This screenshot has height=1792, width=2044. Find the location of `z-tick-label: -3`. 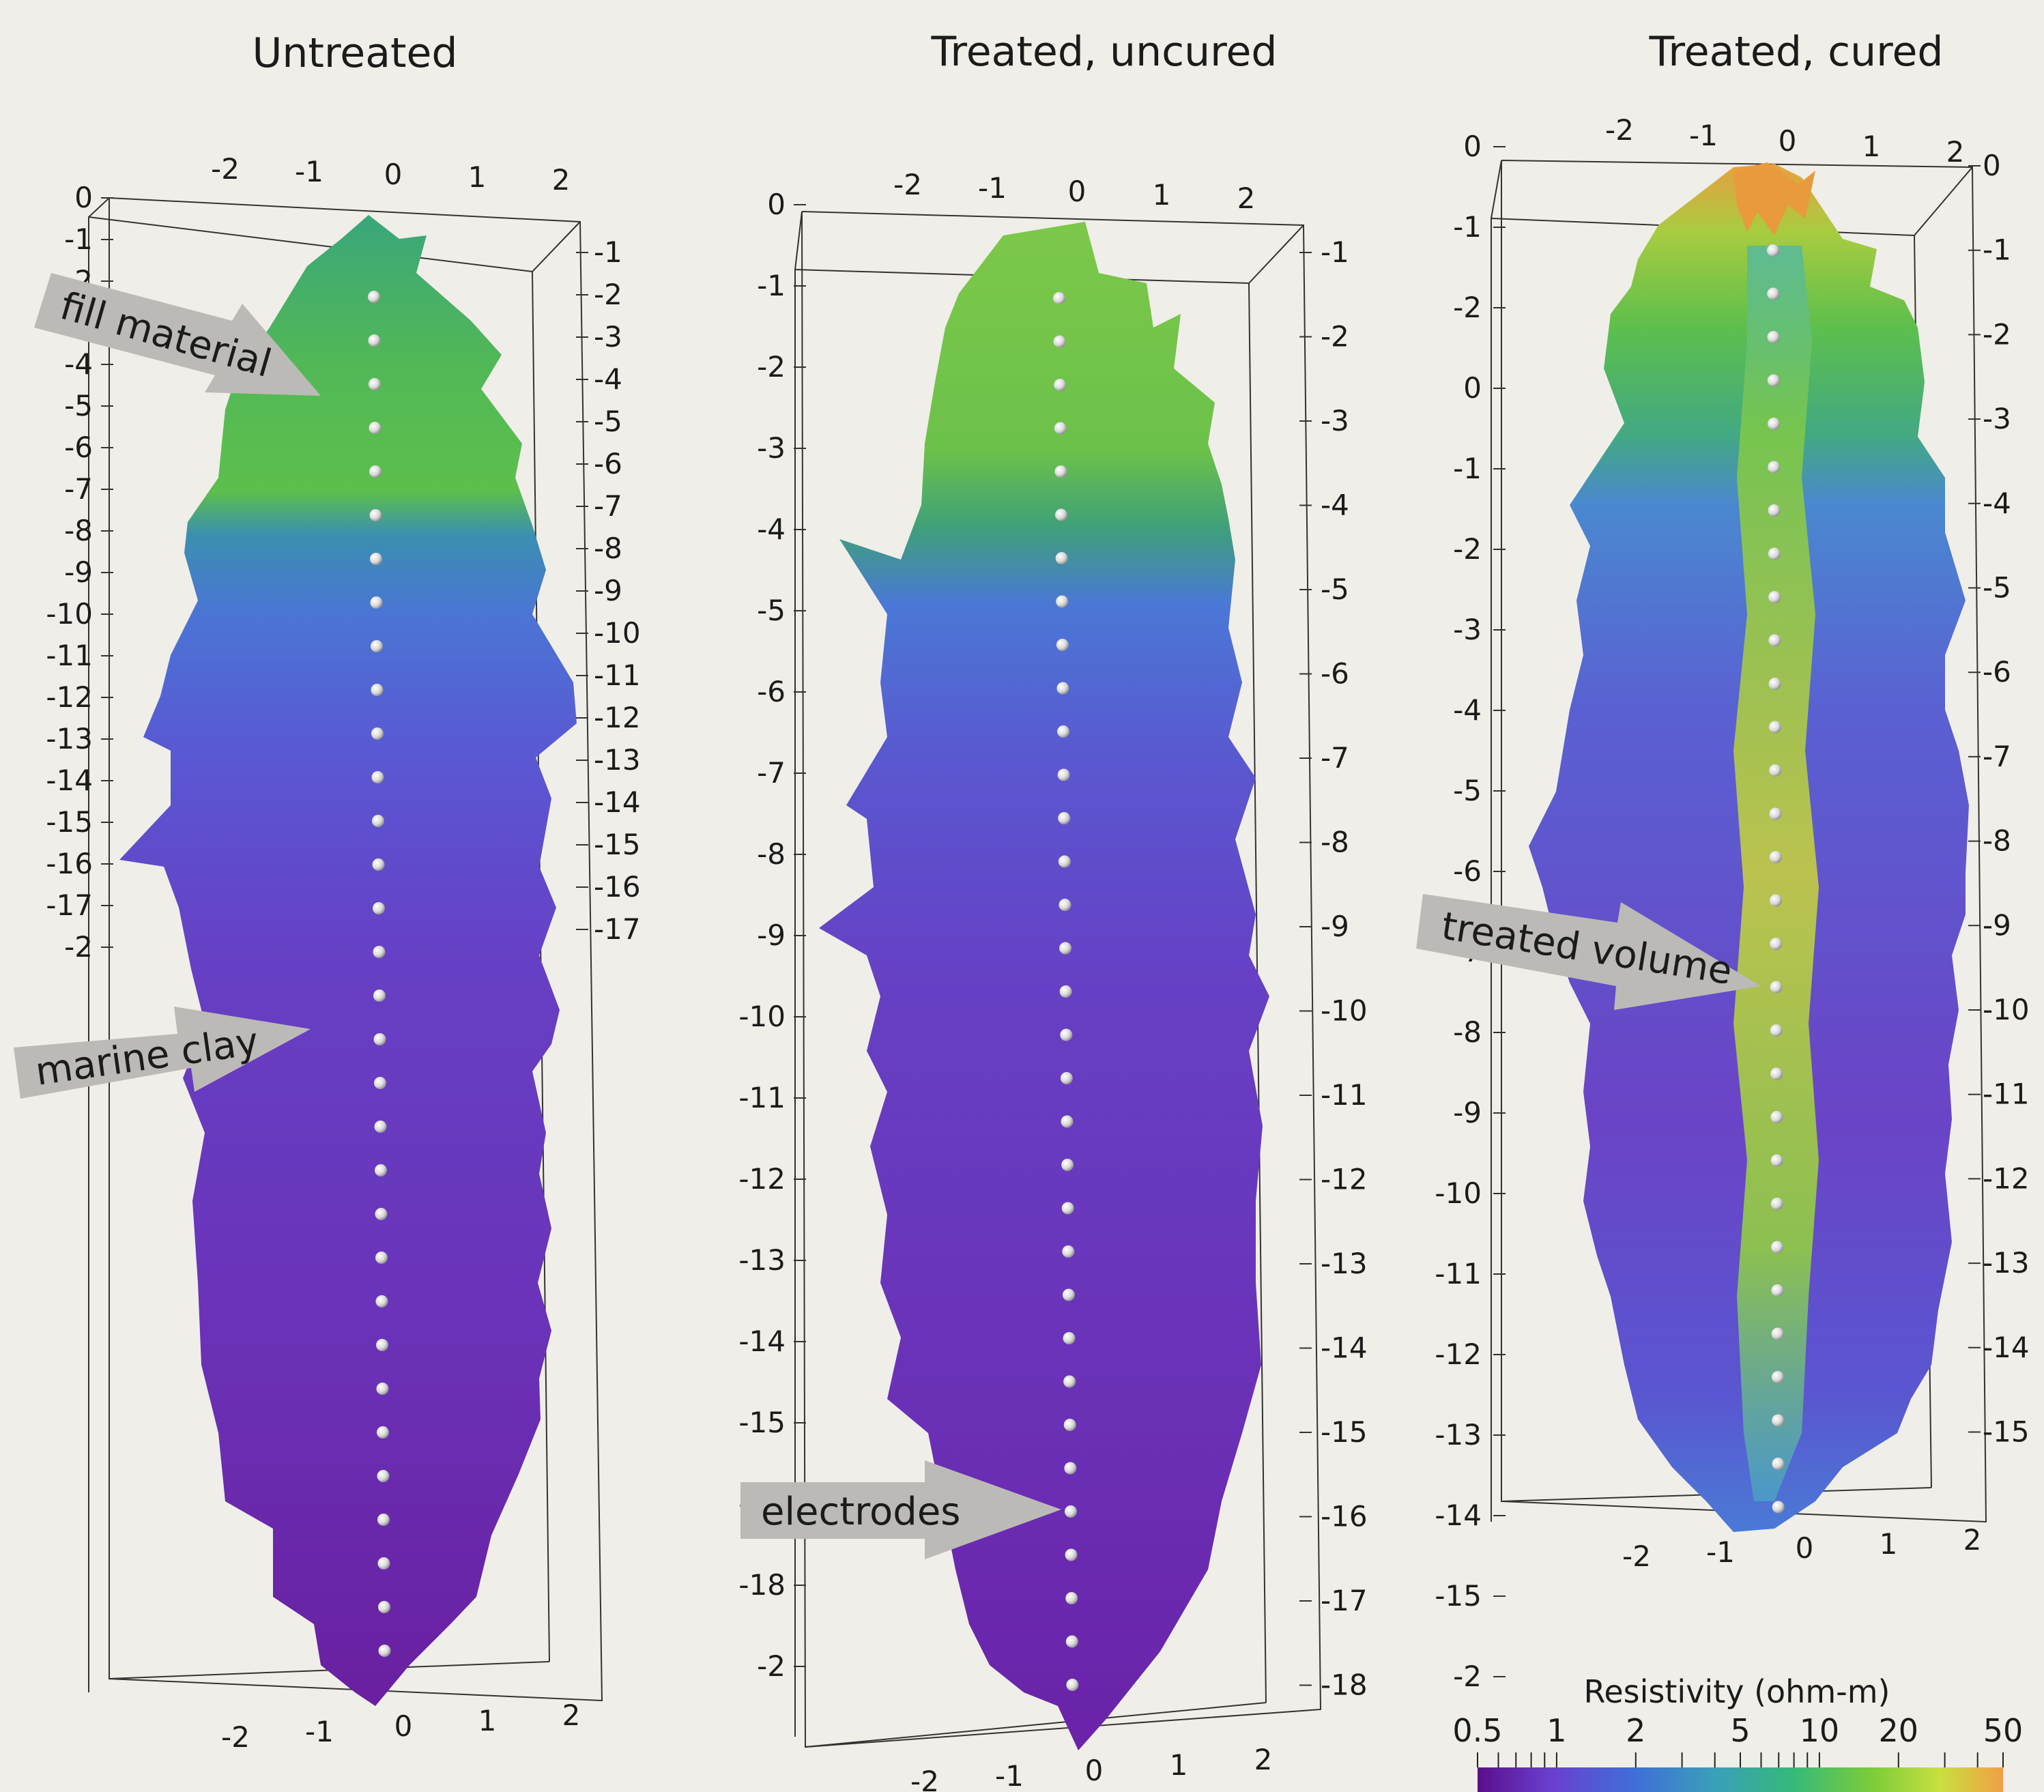

z-tick-label: -3 is located at coordinates (1335, 421).